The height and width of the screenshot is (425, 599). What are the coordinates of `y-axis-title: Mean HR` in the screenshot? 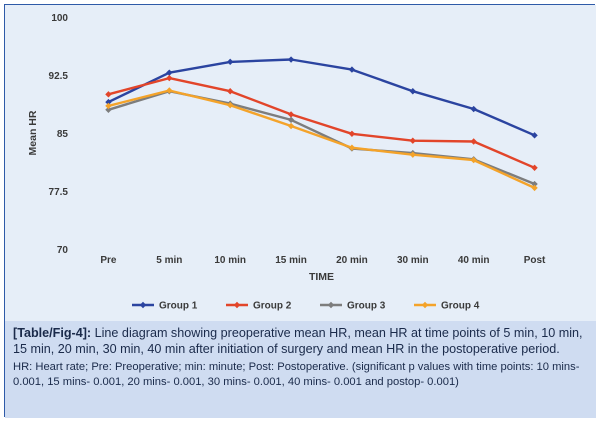 It's located at (33, 132).